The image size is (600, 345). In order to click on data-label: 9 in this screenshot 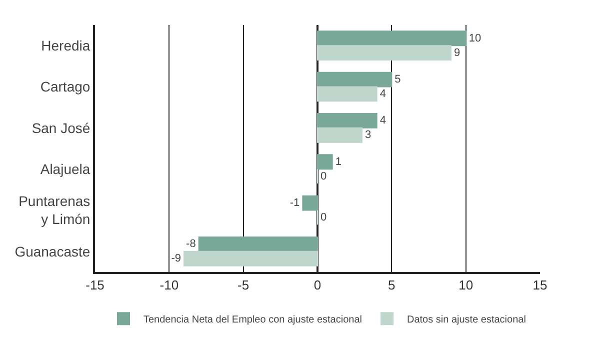, I will do `click(457, 52)`.